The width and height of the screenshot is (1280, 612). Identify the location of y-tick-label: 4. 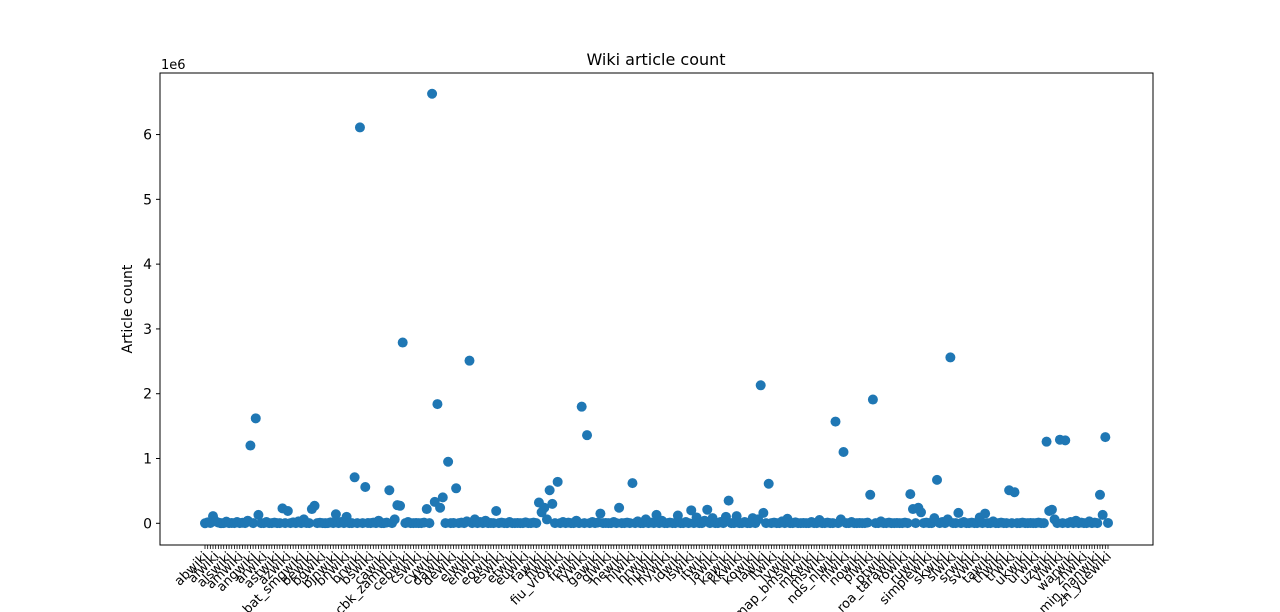
(147, 265).